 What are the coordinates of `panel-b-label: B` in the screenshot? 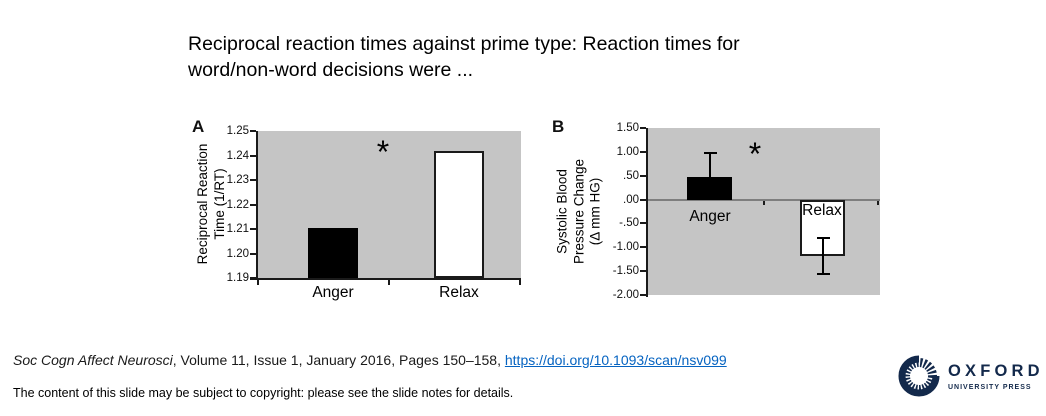 It's located at (558, 126).